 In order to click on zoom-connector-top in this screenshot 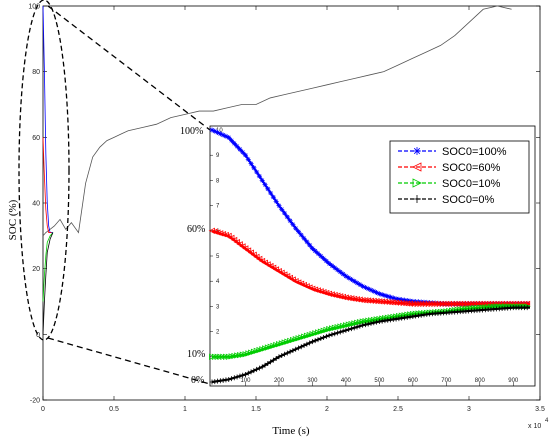, I will do `click(129, 68)`.